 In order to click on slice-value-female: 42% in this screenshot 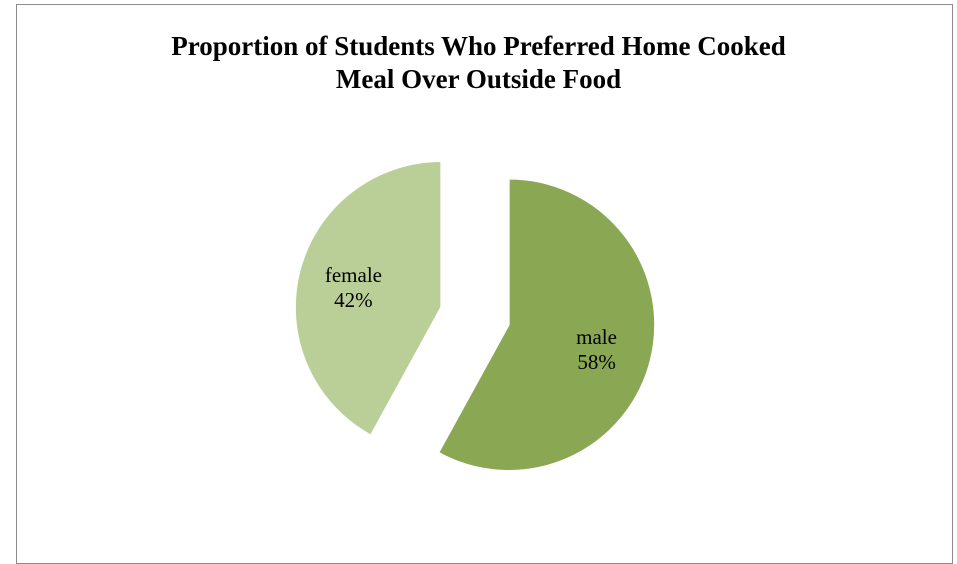, I will do `click(353, 300)`.